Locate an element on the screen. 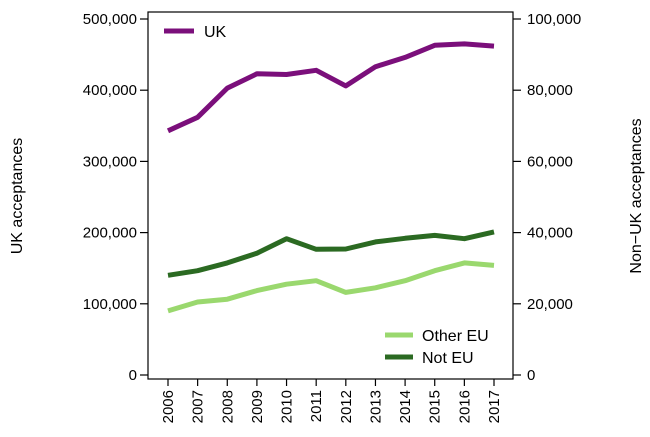 The height and width of the screenshot is (437, 650). left-tick-label: 200,000 is located at coordinates (110, 233).